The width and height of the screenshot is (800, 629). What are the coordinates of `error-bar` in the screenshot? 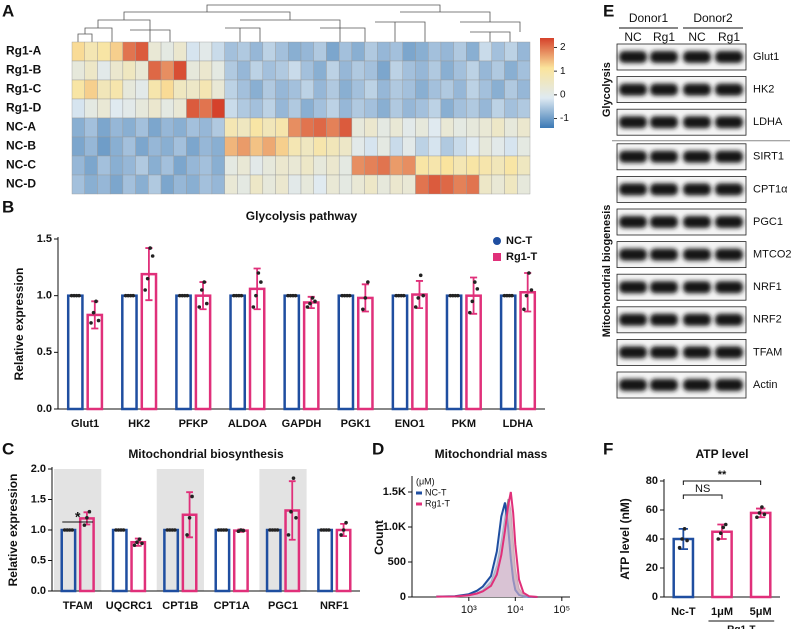 It's located at (257, 289).